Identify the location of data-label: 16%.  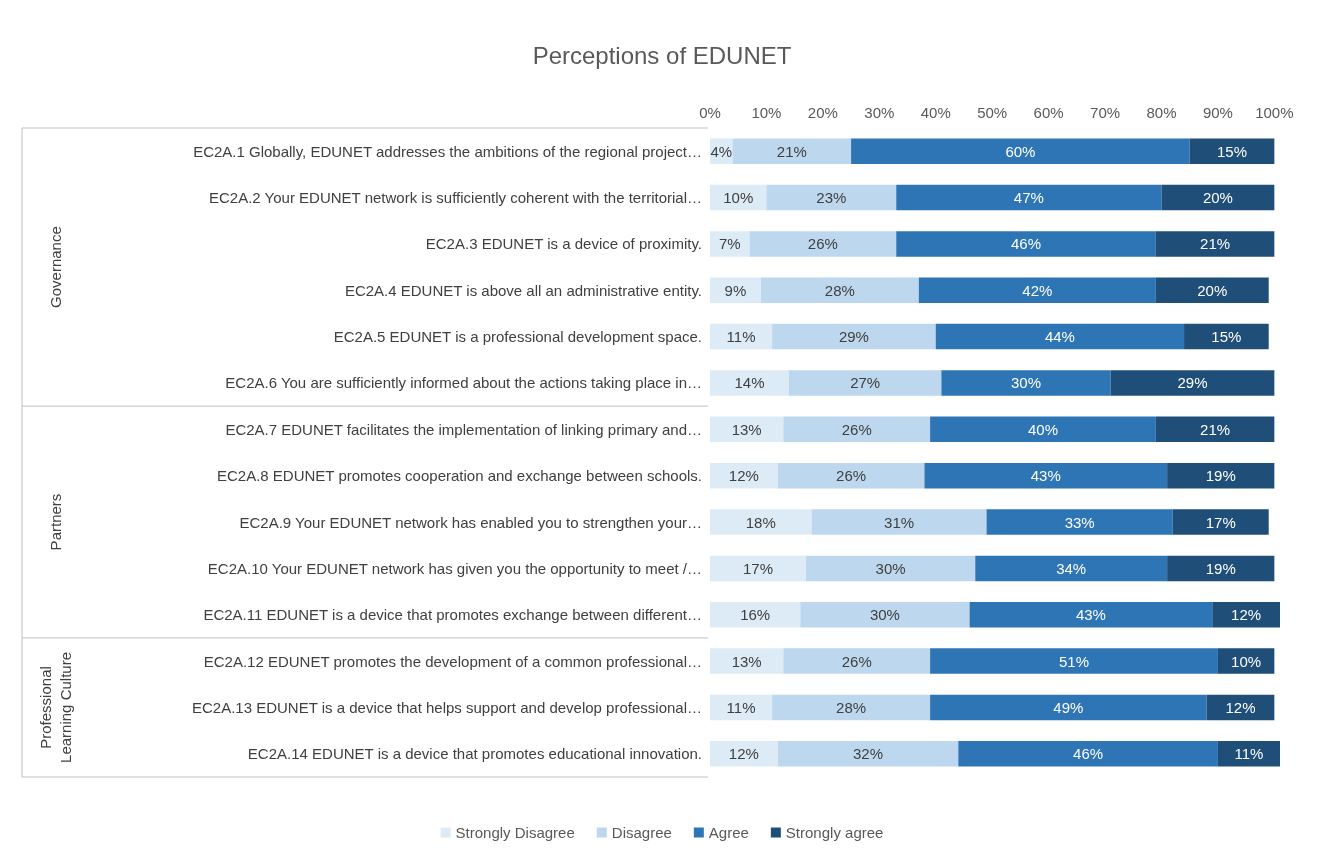
(755, 615).